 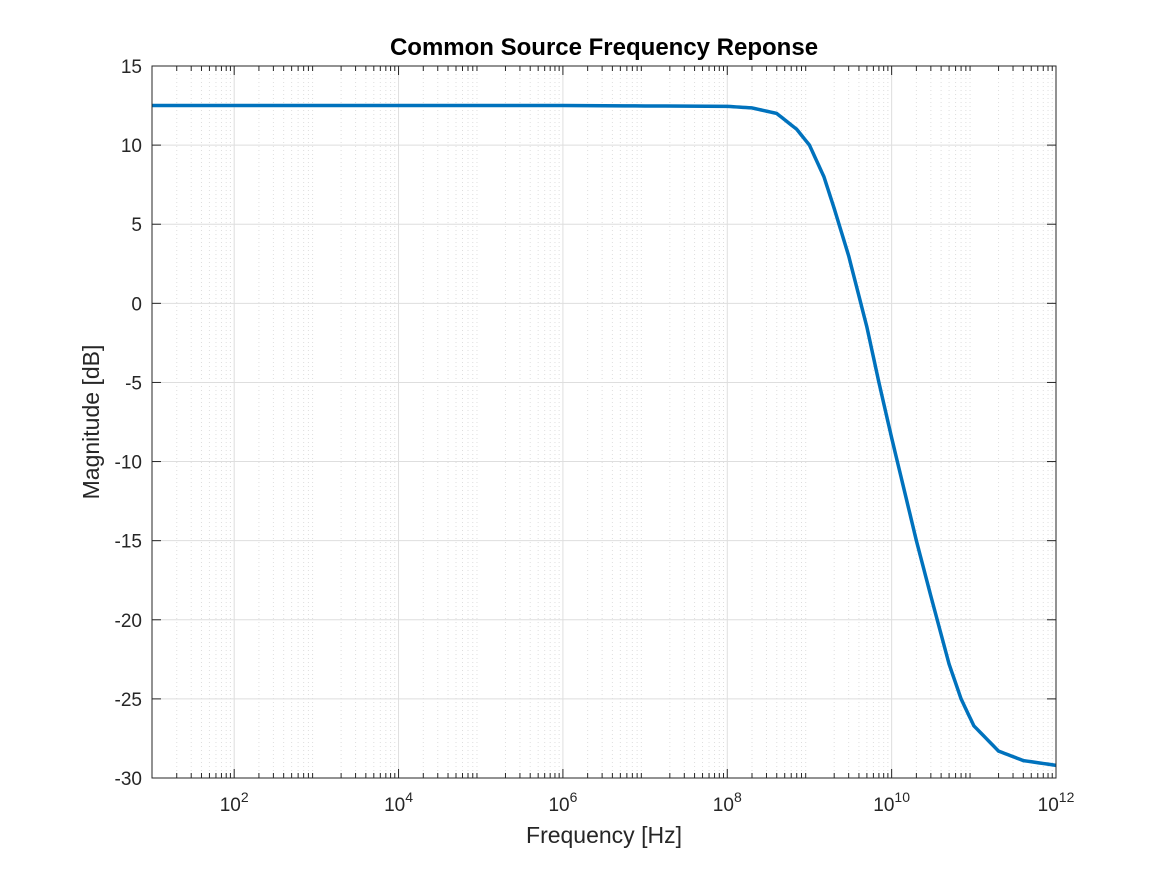 What do you see at coordinates (245, 797) in the screenshot?
I see `x-tick-label-exponent: 2` at bounding box center [245, 797].